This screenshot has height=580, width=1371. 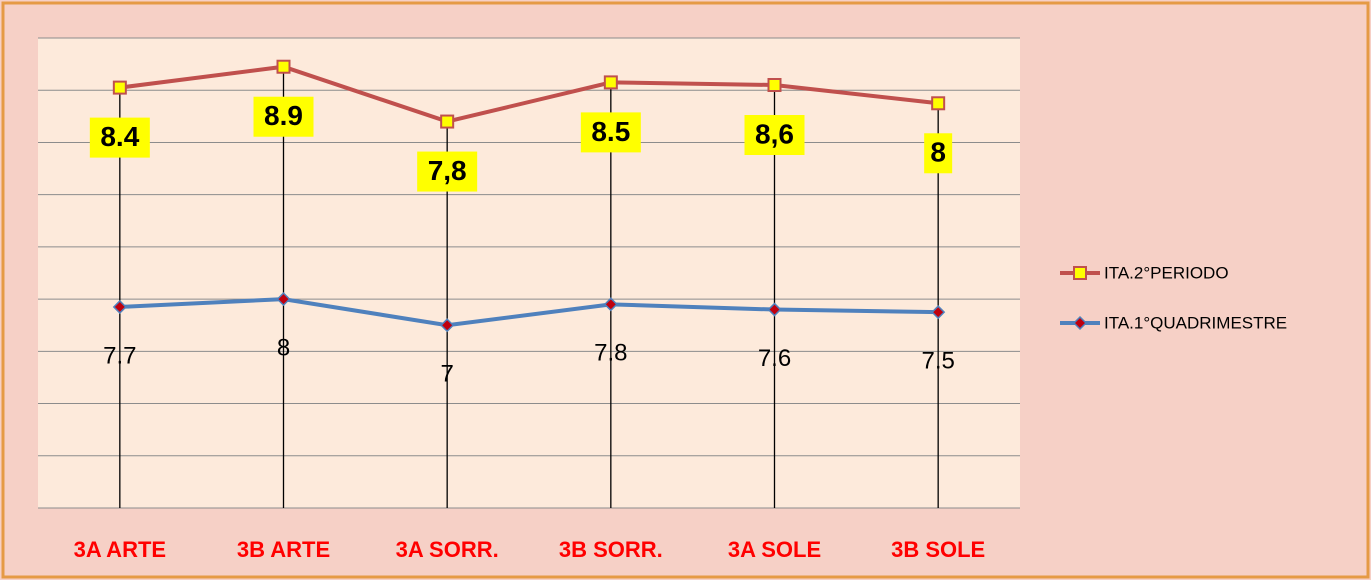 I want to click on x-tick-label: 3A SOLE, so click(x=774, y=549).